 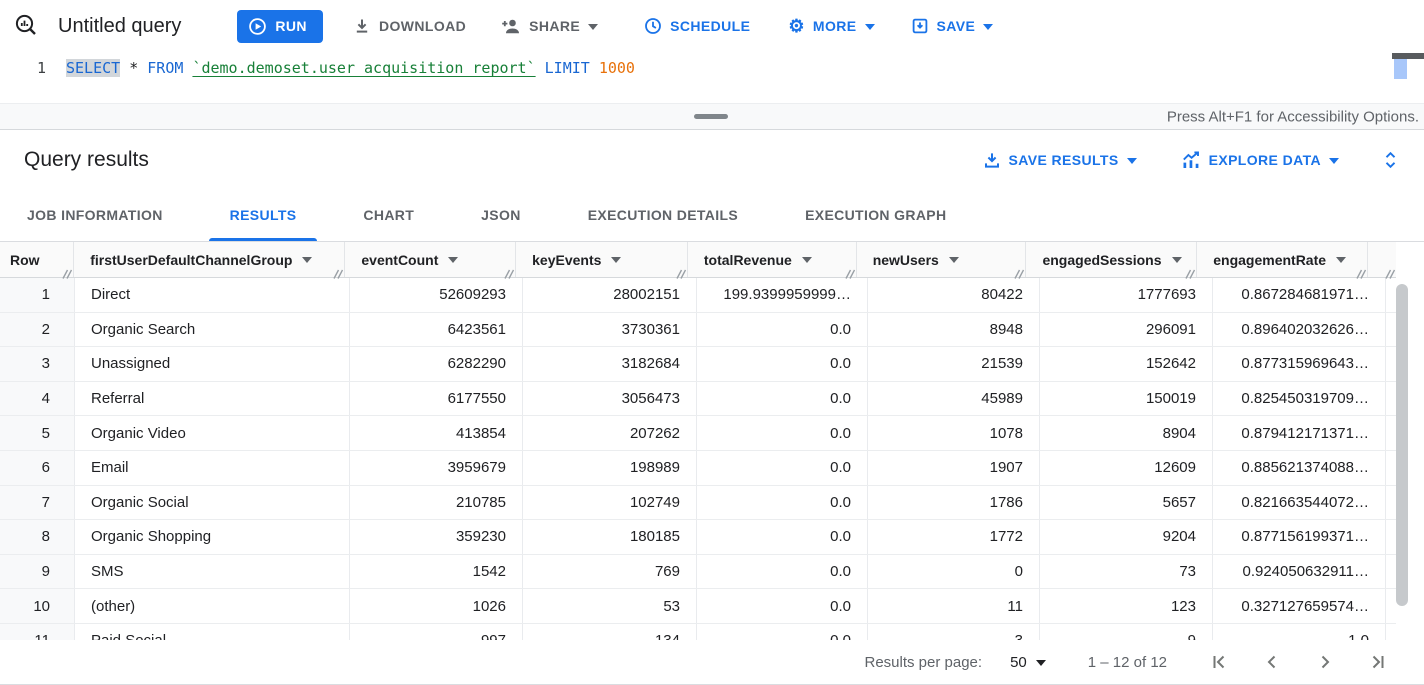 I want to click on column-header-Row: Row, so click(x=37, y=260).